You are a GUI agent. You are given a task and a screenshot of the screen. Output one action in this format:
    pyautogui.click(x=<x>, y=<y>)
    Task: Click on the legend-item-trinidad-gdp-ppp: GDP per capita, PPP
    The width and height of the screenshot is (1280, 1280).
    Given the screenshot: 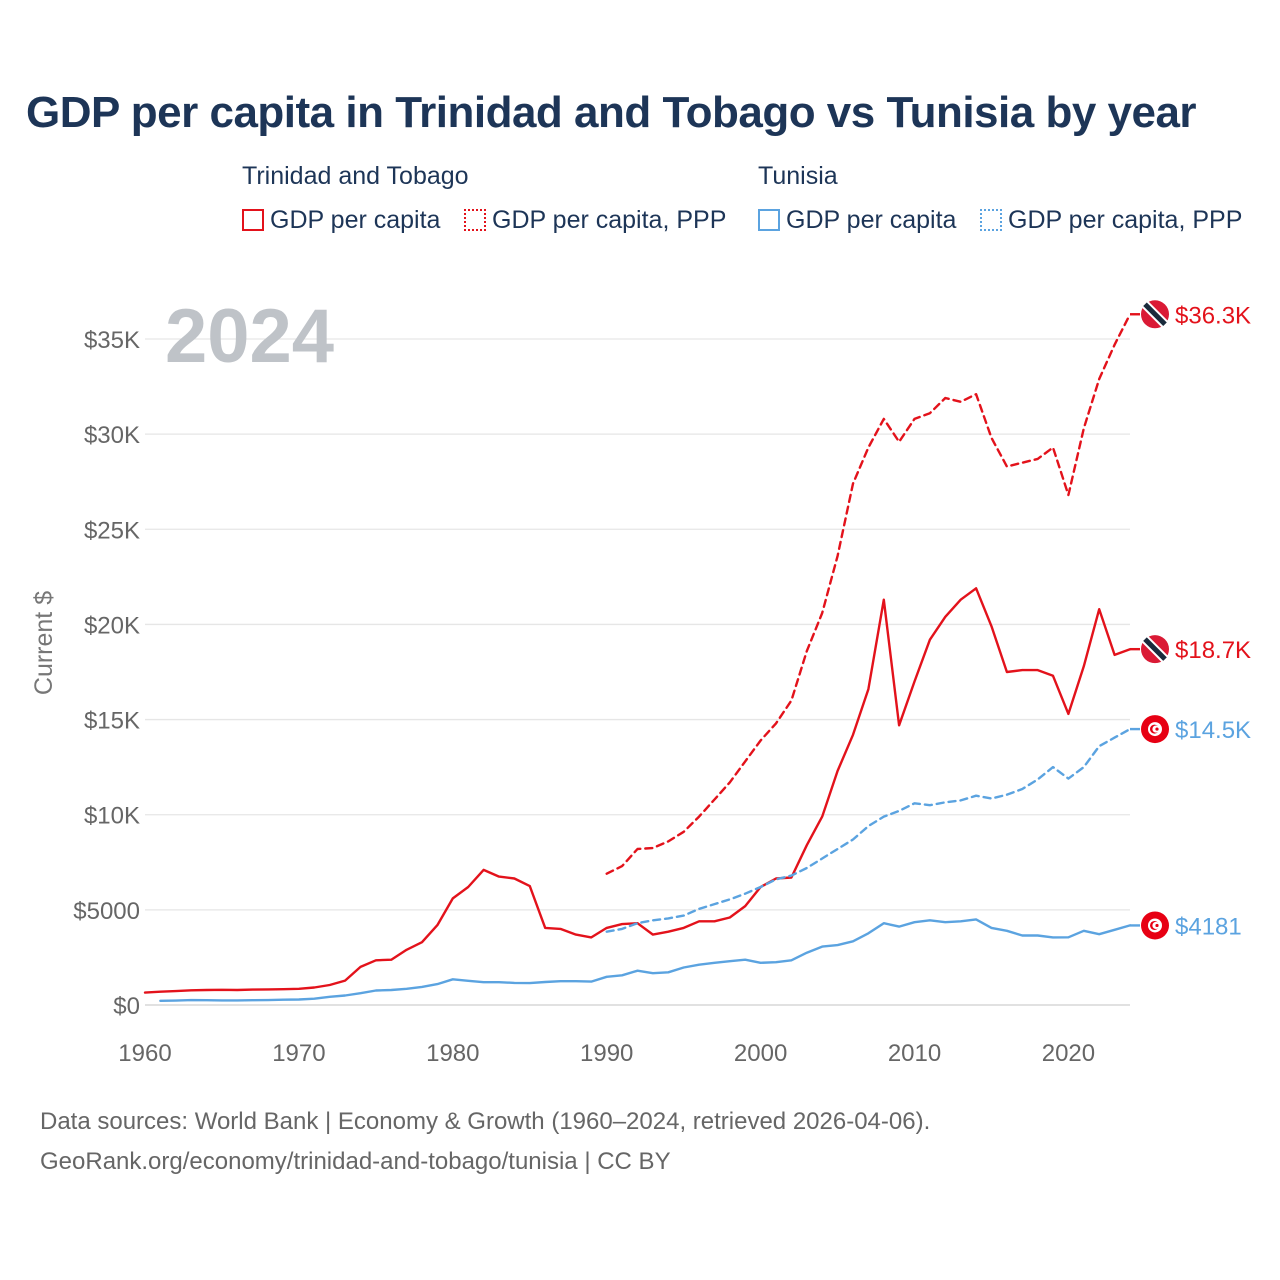 What is the action you would take?
    pyautogui.click(x=595, y=220)
    